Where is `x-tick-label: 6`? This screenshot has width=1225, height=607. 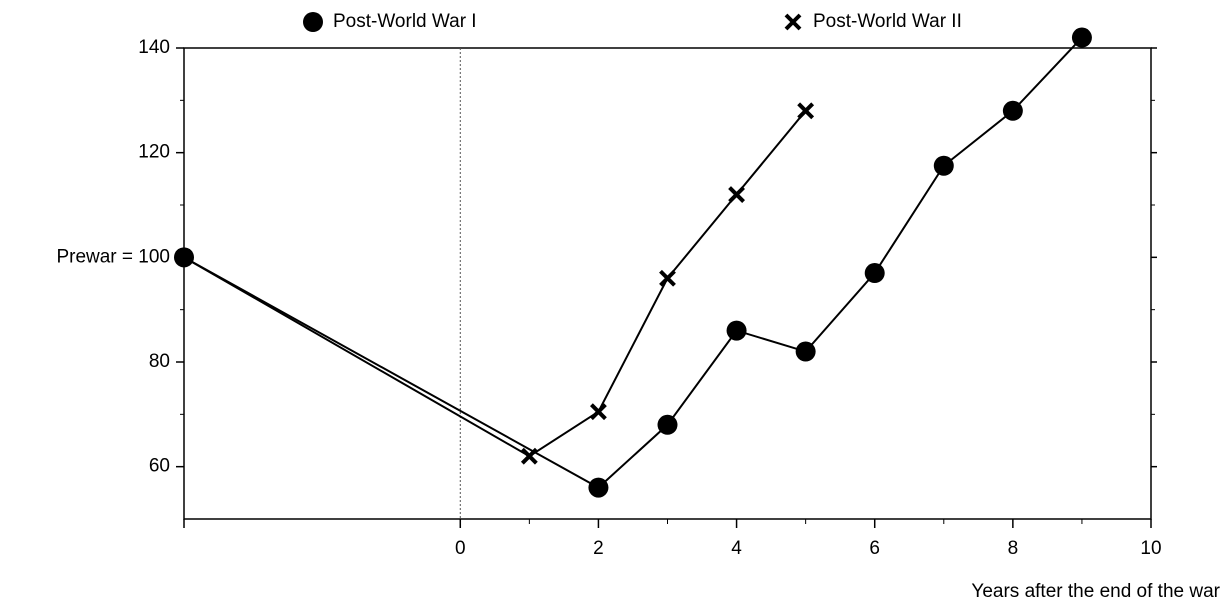 x-tick-label: 6 is located at coordinates (874, 548).